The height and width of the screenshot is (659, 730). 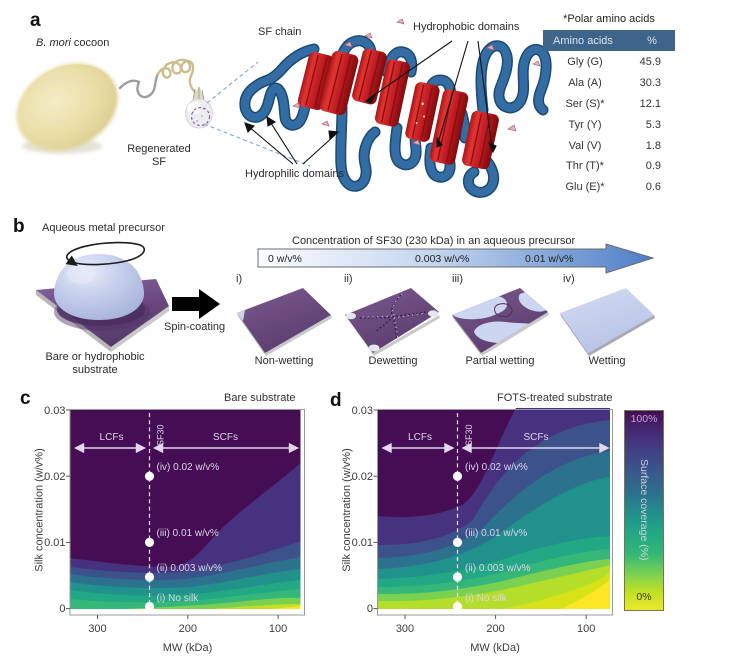 I want to click on svg-text: 0 w/v%, so click(x=285, y=259).